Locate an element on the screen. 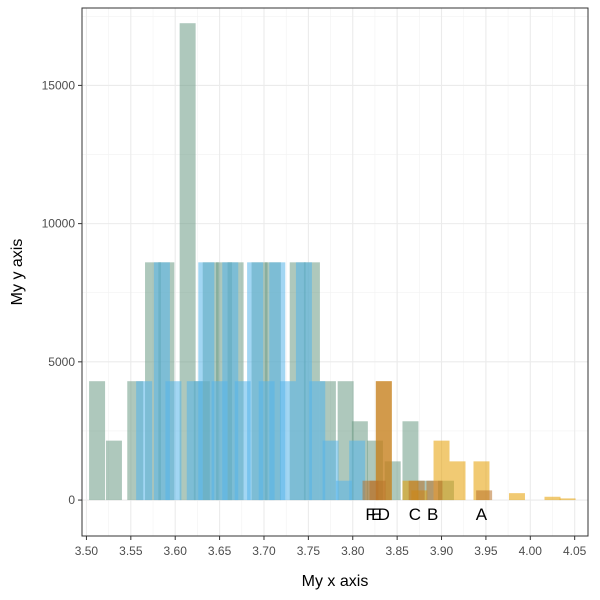 The image size is (600, 600). x-tick-label: 3.95 is located at coordinates (486, 551).